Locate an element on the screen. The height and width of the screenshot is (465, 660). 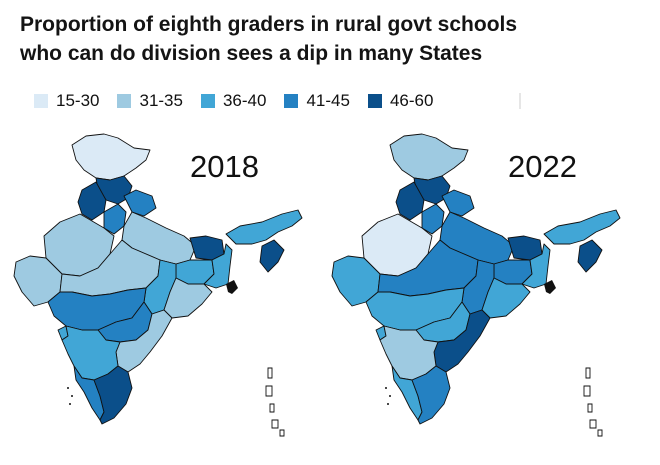
year-label-2018: 2018 is located at coordinates (224, 166).